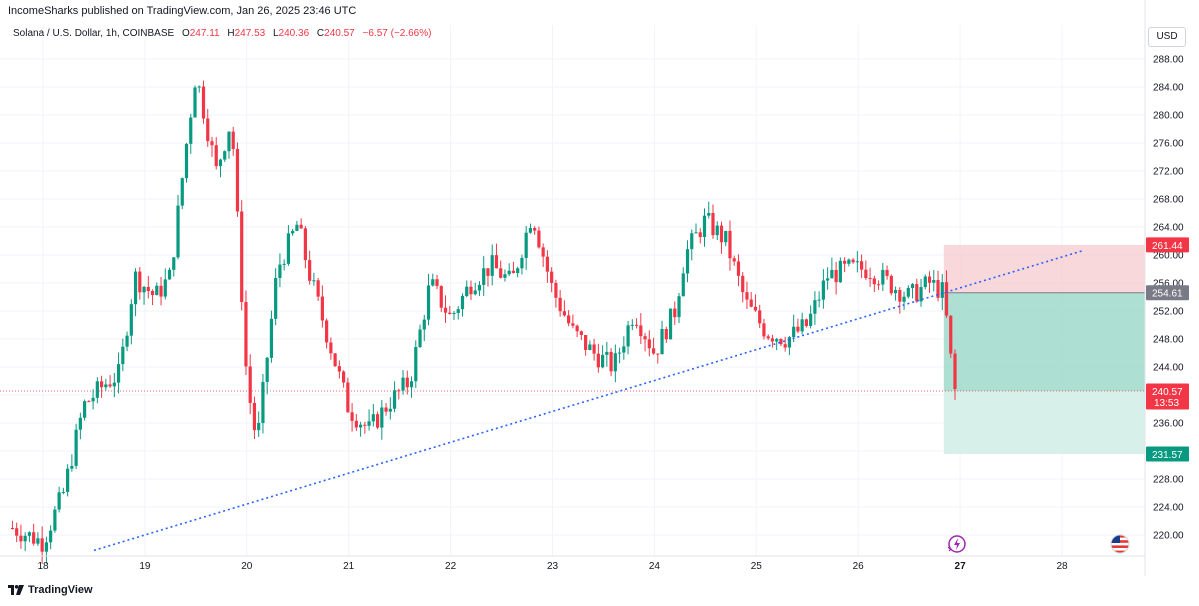  I want to click on open-label: O, so click(185, 33).